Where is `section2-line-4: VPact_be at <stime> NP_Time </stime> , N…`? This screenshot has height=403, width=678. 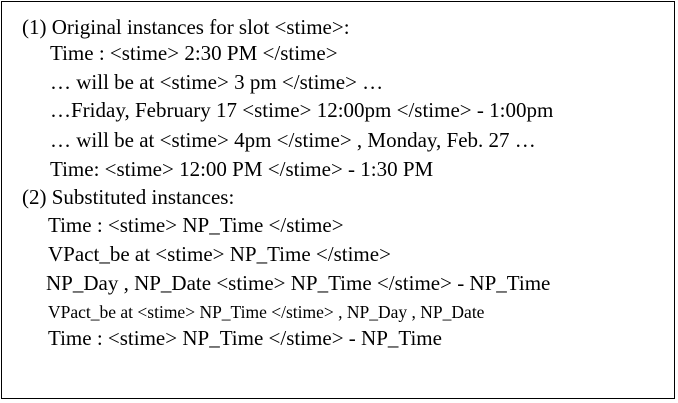
section2-line-4: VPact_be at <stime> NP_Time </stime> , N… is located at coordinates (266, 312).